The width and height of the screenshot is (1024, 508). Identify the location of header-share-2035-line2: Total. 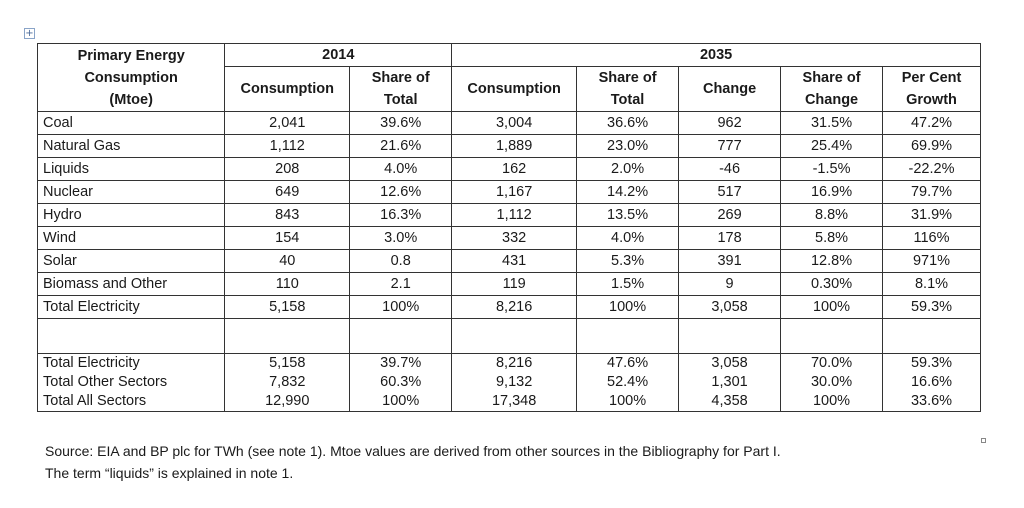
(627, 100).